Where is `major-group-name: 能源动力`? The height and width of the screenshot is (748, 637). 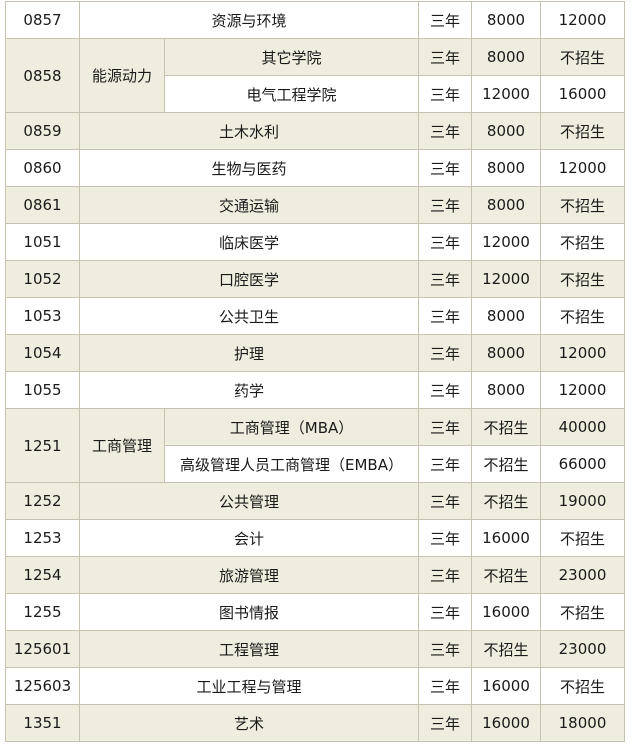
major-group-name: 能源动力 is located at coordinates (122, 75).